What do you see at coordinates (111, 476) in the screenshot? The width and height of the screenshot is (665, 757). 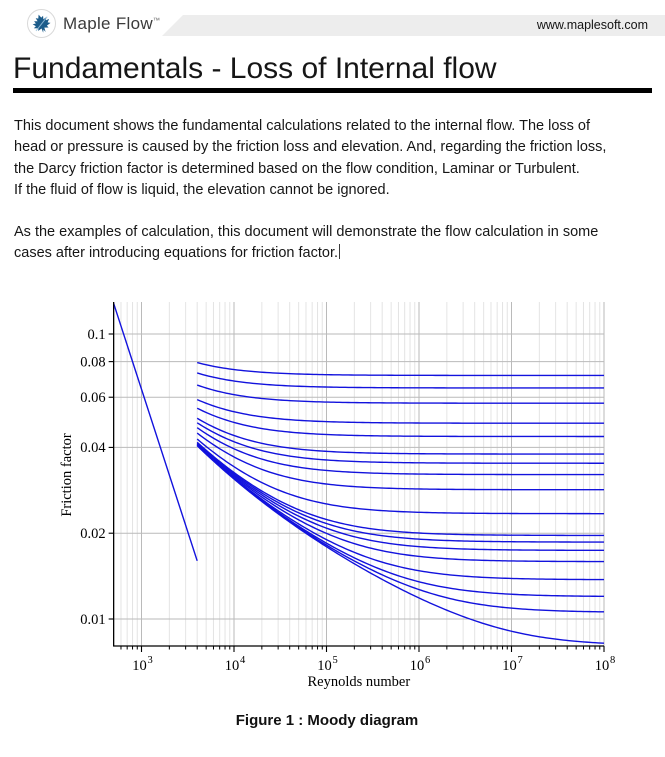 I see `y-ticks` at bounding box center [111, 476].